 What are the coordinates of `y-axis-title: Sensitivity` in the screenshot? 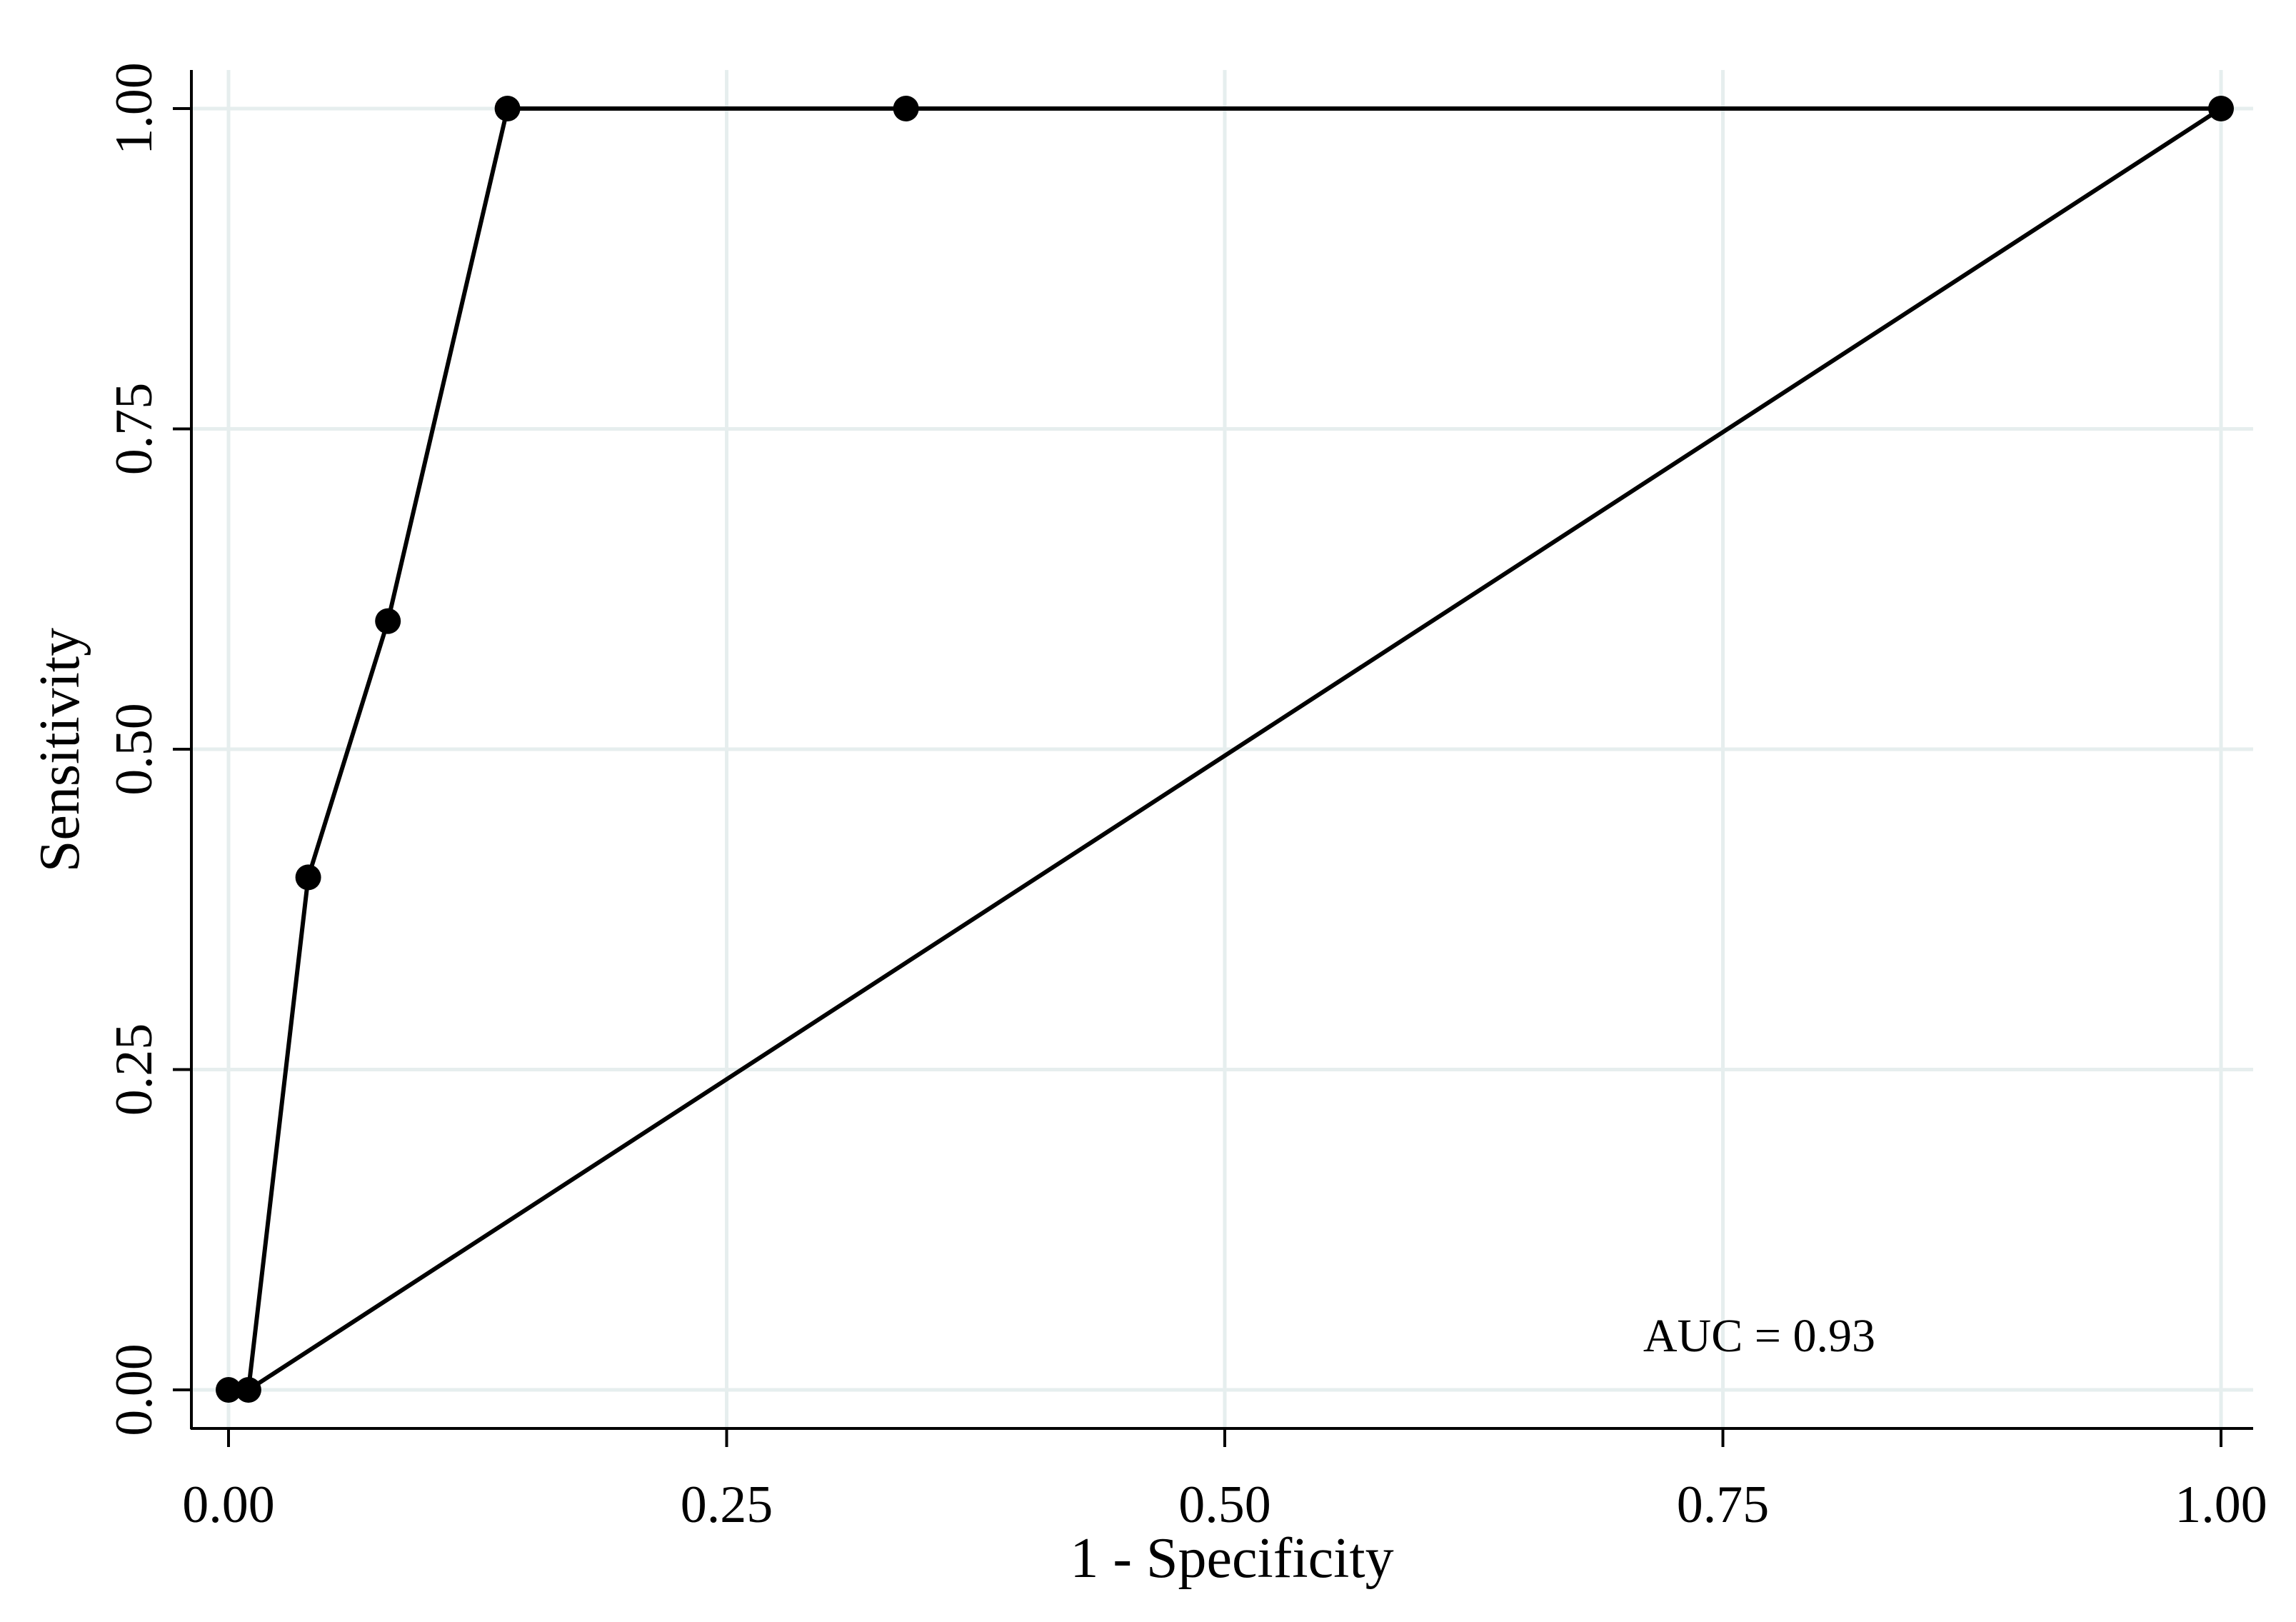 It's located at (60, 750).